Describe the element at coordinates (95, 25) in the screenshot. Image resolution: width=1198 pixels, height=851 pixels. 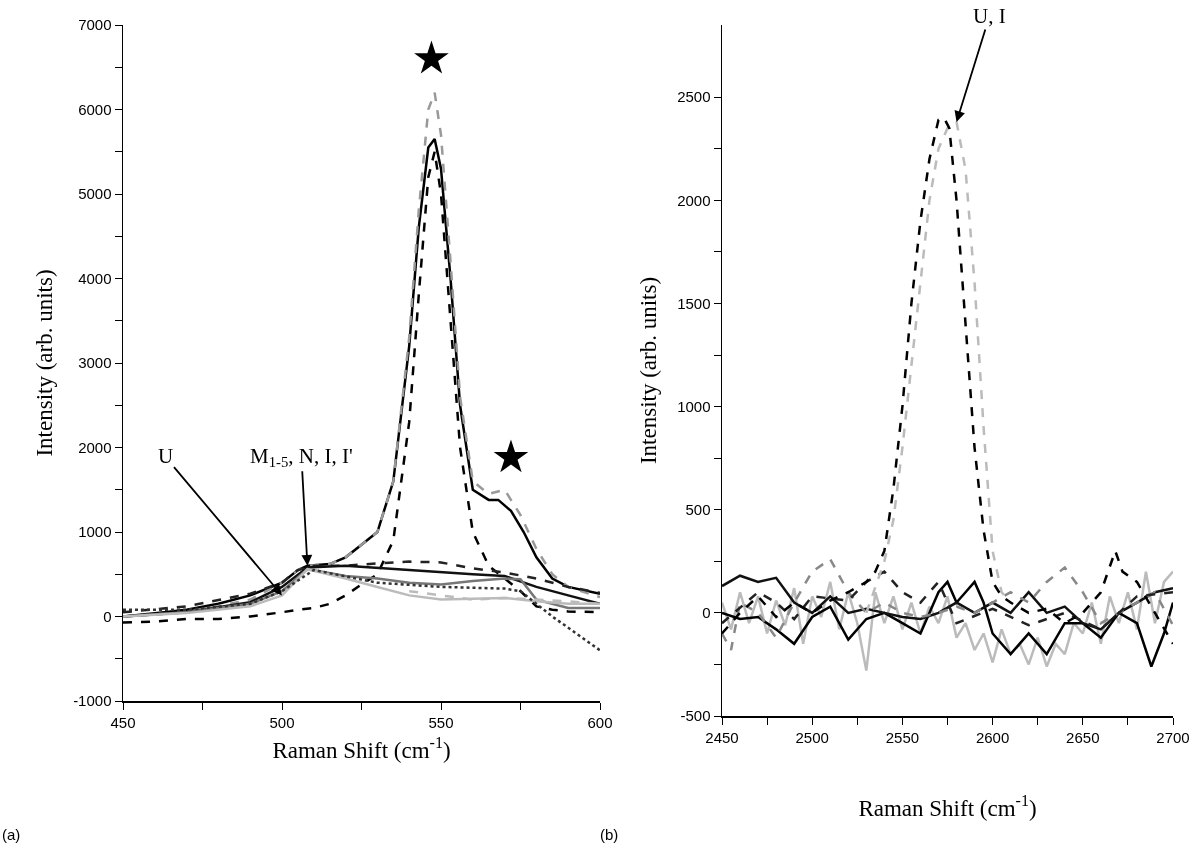
I see `y-tick-label: 7000` at that location.